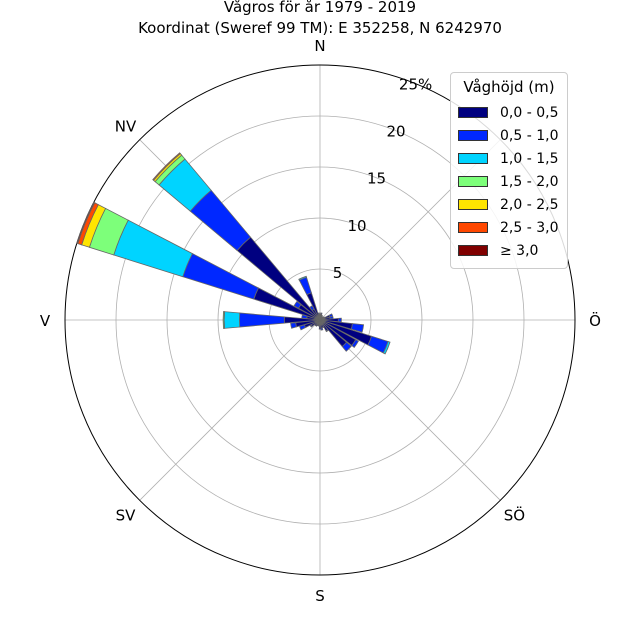  Describe the element at coordinates (45, 321) in the screenshot. I see `direction-label: V` at that location.